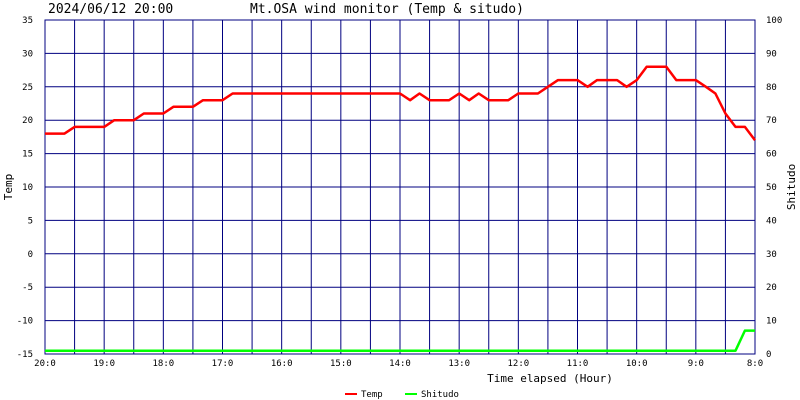  What do you see at coordinates (282, 364) in the screenshot?
I see `x-tick-label: 16:0` at bounding box center [282, 364].